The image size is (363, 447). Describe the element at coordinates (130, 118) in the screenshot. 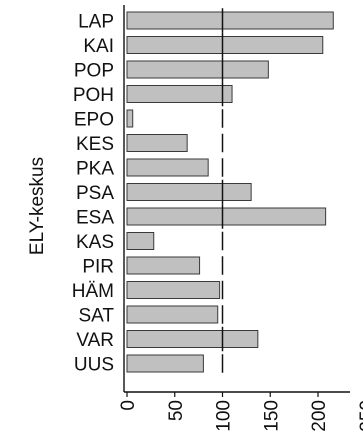

I see `bar-epo` at that location.